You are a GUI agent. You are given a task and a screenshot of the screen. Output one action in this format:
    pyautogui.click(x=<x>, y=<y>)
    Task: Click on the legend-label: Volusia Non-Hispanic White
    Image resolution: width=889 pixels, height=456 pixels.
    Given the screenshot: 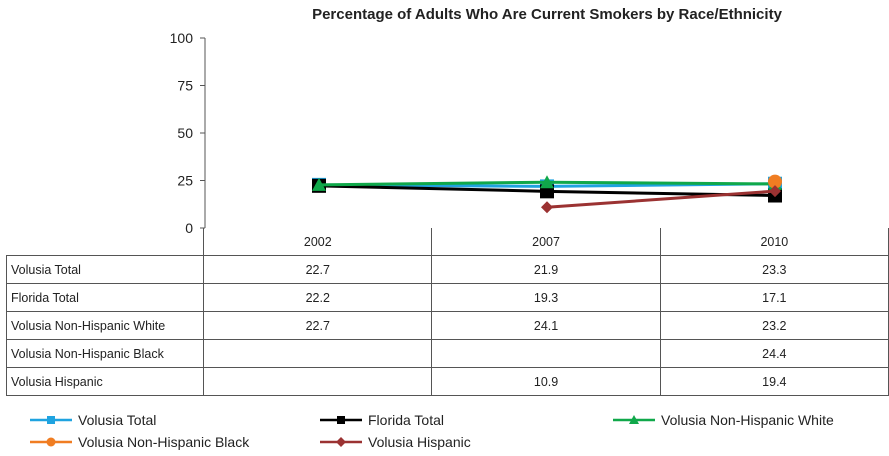 What is the action you would take?
    pyautogui.click(x=747, y=420)
    